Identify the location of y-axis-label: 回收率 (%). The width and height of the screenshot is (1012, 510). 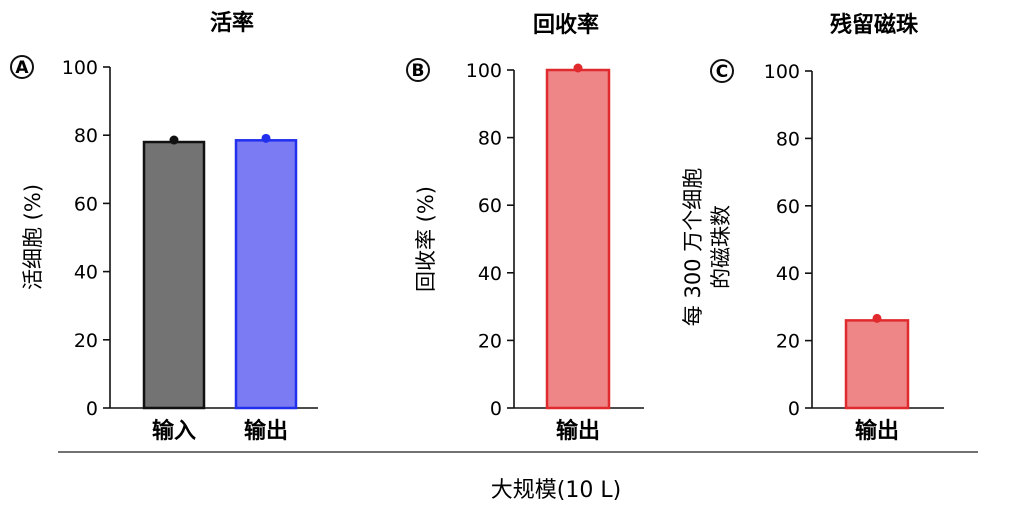
(426, 239).